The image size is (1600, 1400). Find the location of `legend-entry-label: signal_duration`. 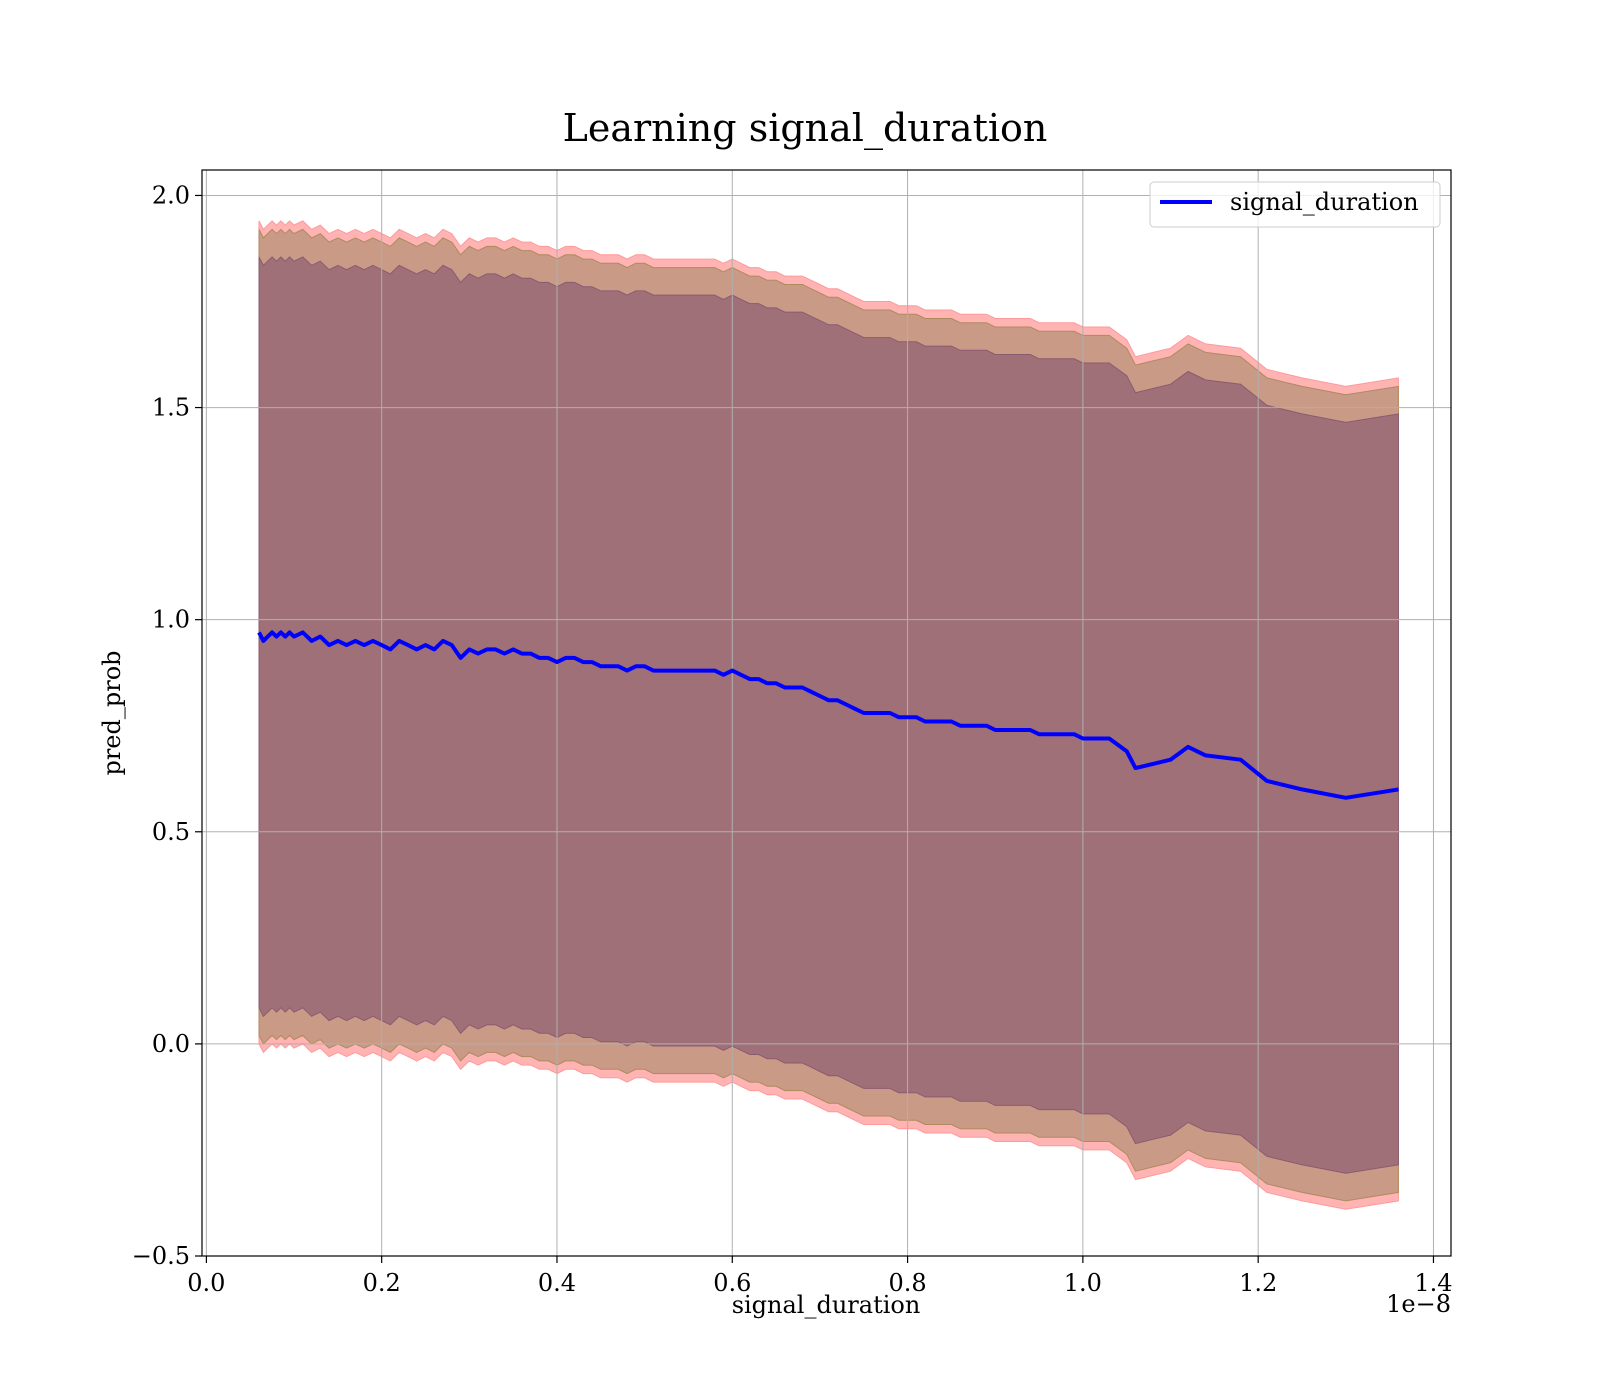

legend-entry-label: signal_duration is located at coordinates (1324, 202).